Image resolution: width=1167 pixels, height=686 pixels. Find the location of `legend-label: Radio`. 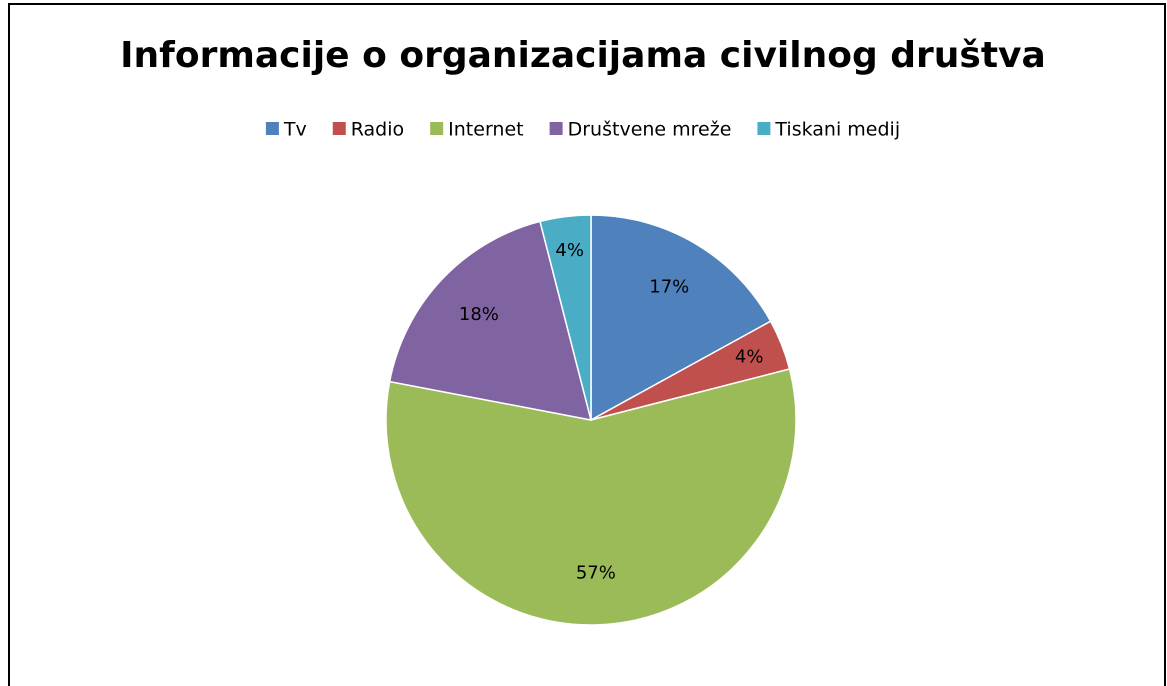

legend-label: Radio is located at coordinates (377, 130).